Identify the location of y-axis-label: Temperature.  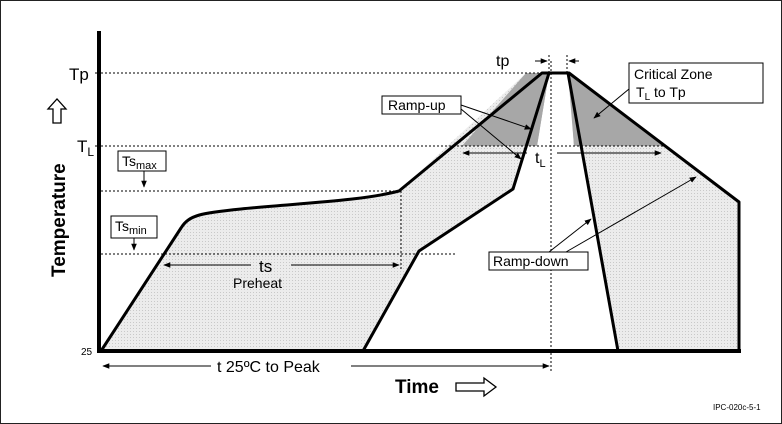
(59, 220).